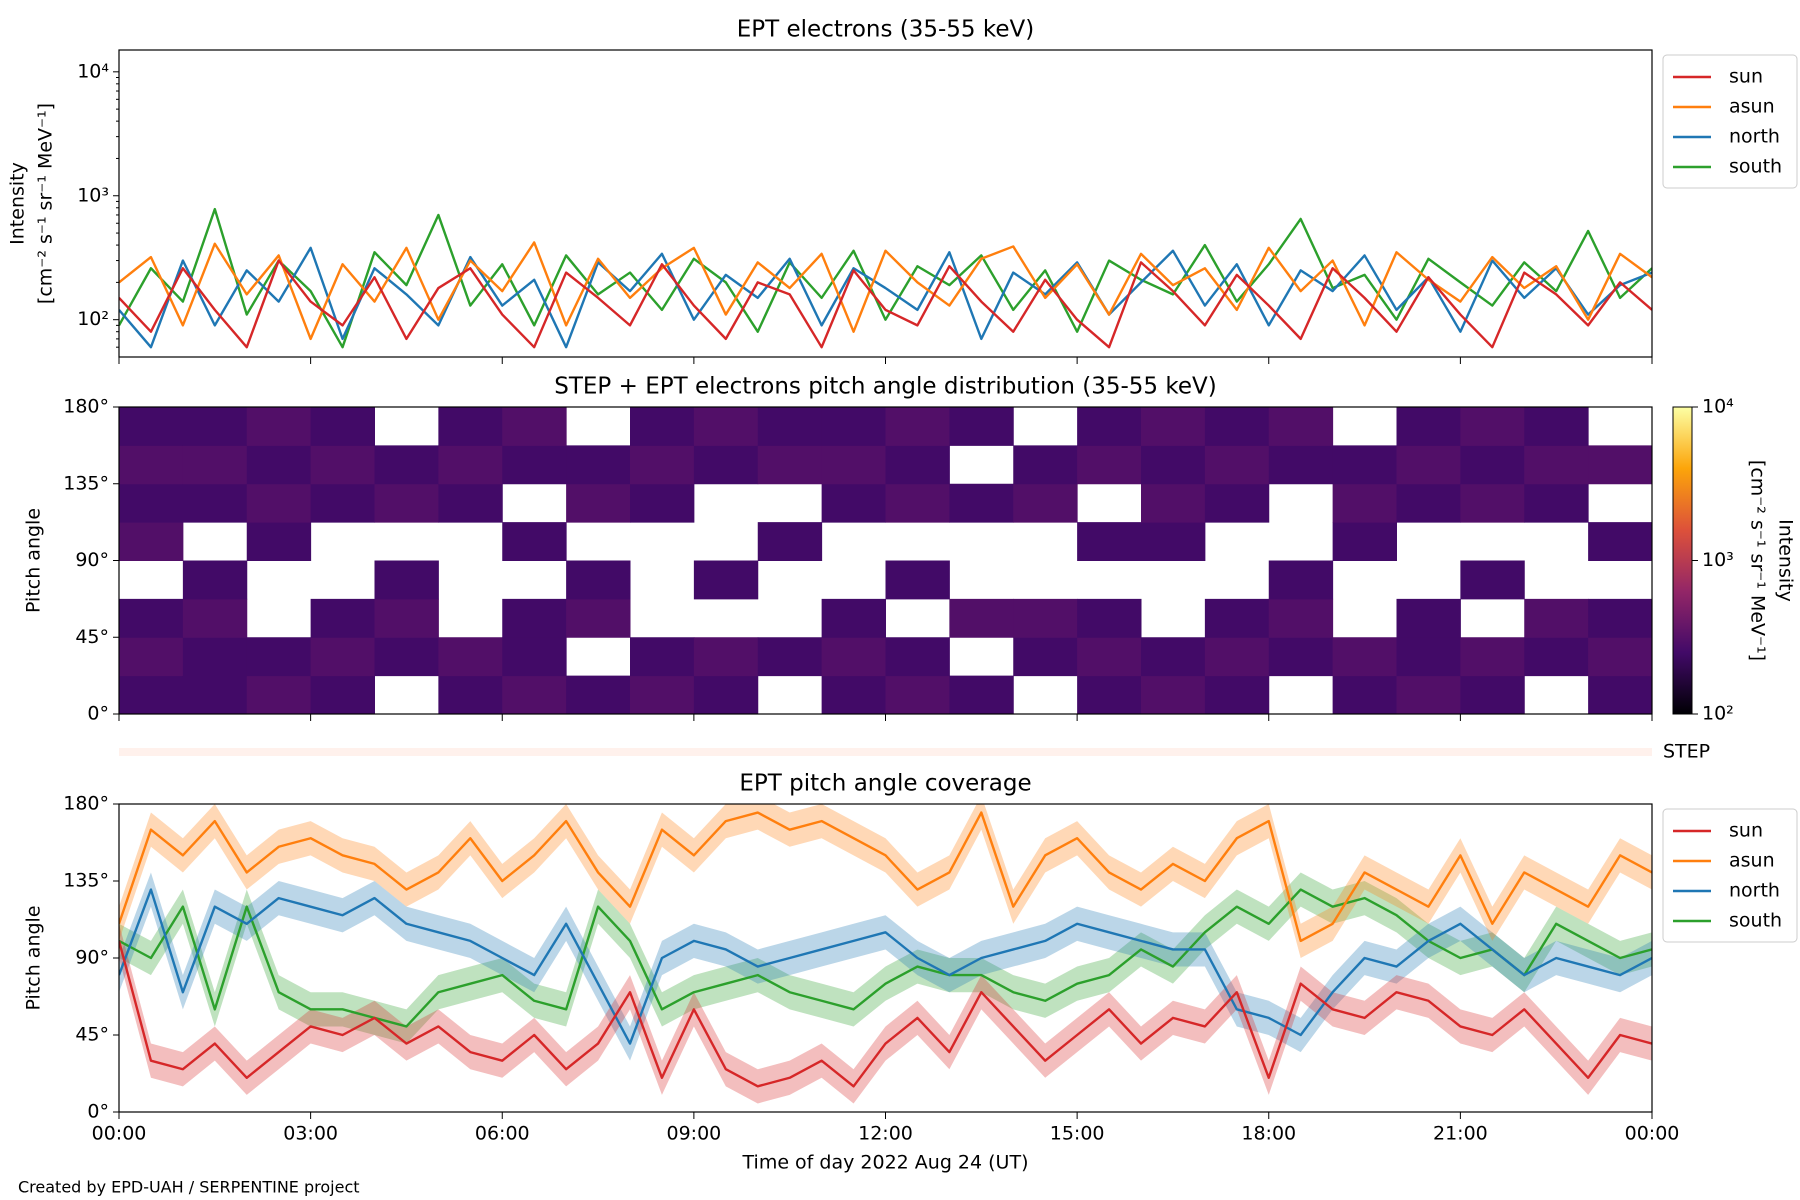  Describe the element at coordinates (885, 752) in the screenshot. I see `step-bar` at that location.